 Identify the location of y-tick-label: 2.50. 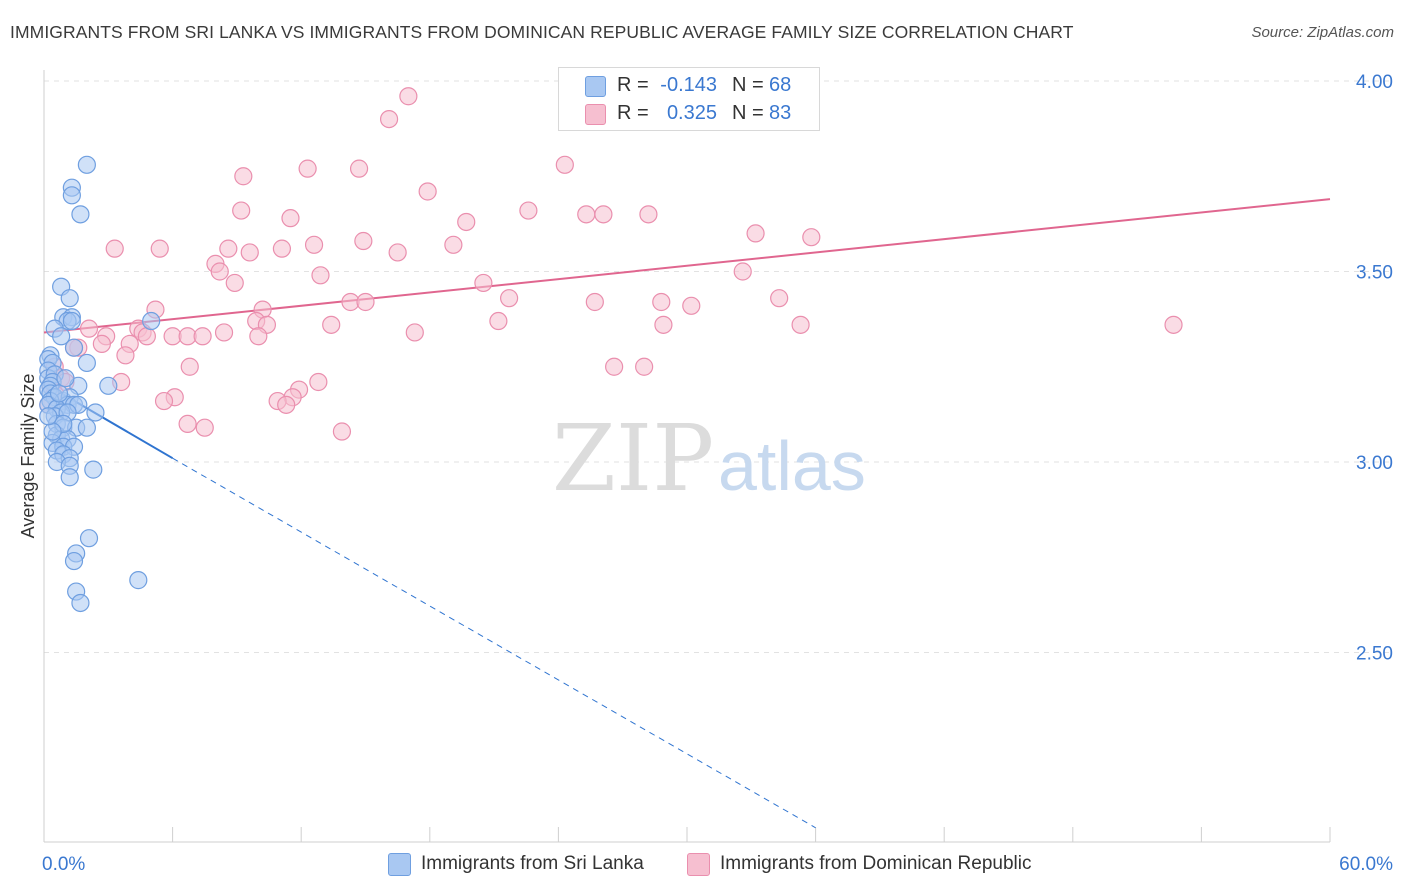
(1374, 654).